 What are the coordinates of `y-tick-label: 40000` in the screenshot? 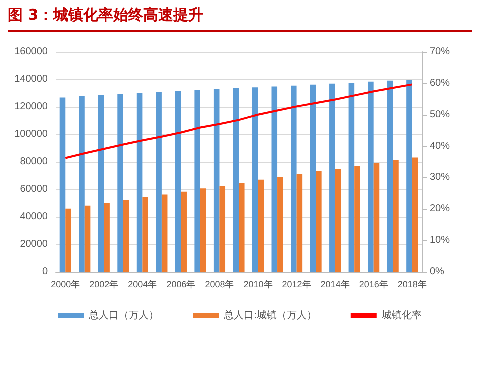 It's located at (34, 217).